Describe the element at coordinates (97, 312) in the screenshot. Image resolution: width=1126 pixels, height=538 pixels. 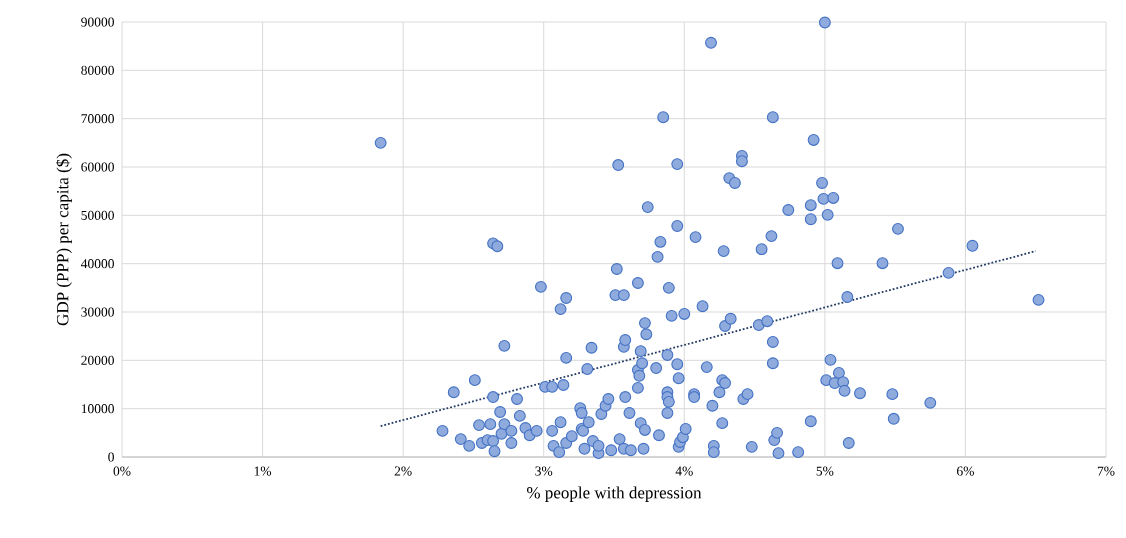
I see `y-tick-label: 30000` at that location.